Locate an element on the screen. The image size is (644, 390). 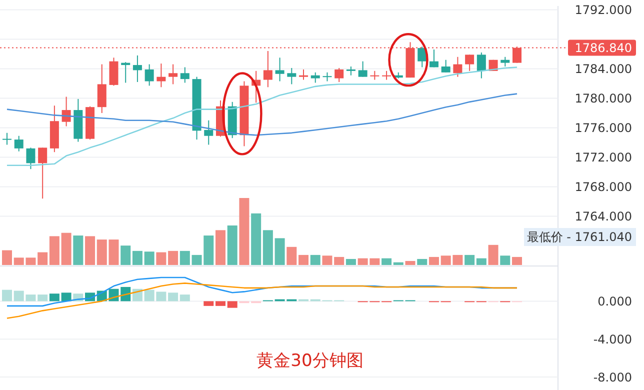
y-tick-label: 1784.000 is located at coordinates (603, 69).